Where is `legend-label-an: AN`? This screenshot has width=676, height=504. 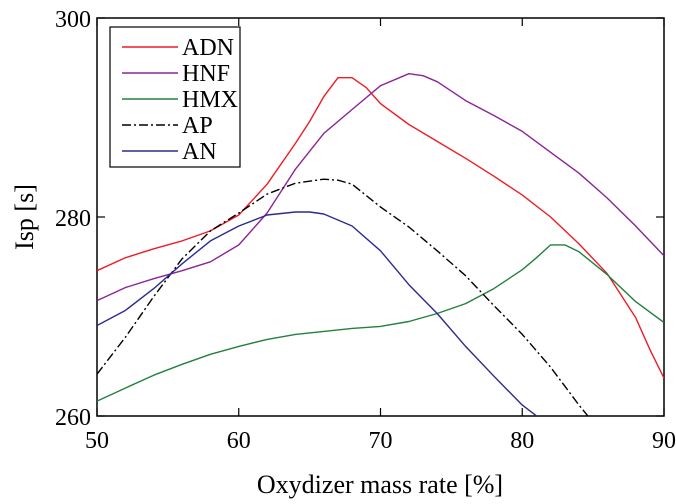
legend-label-an: AN is located at coordinates (199, 152).